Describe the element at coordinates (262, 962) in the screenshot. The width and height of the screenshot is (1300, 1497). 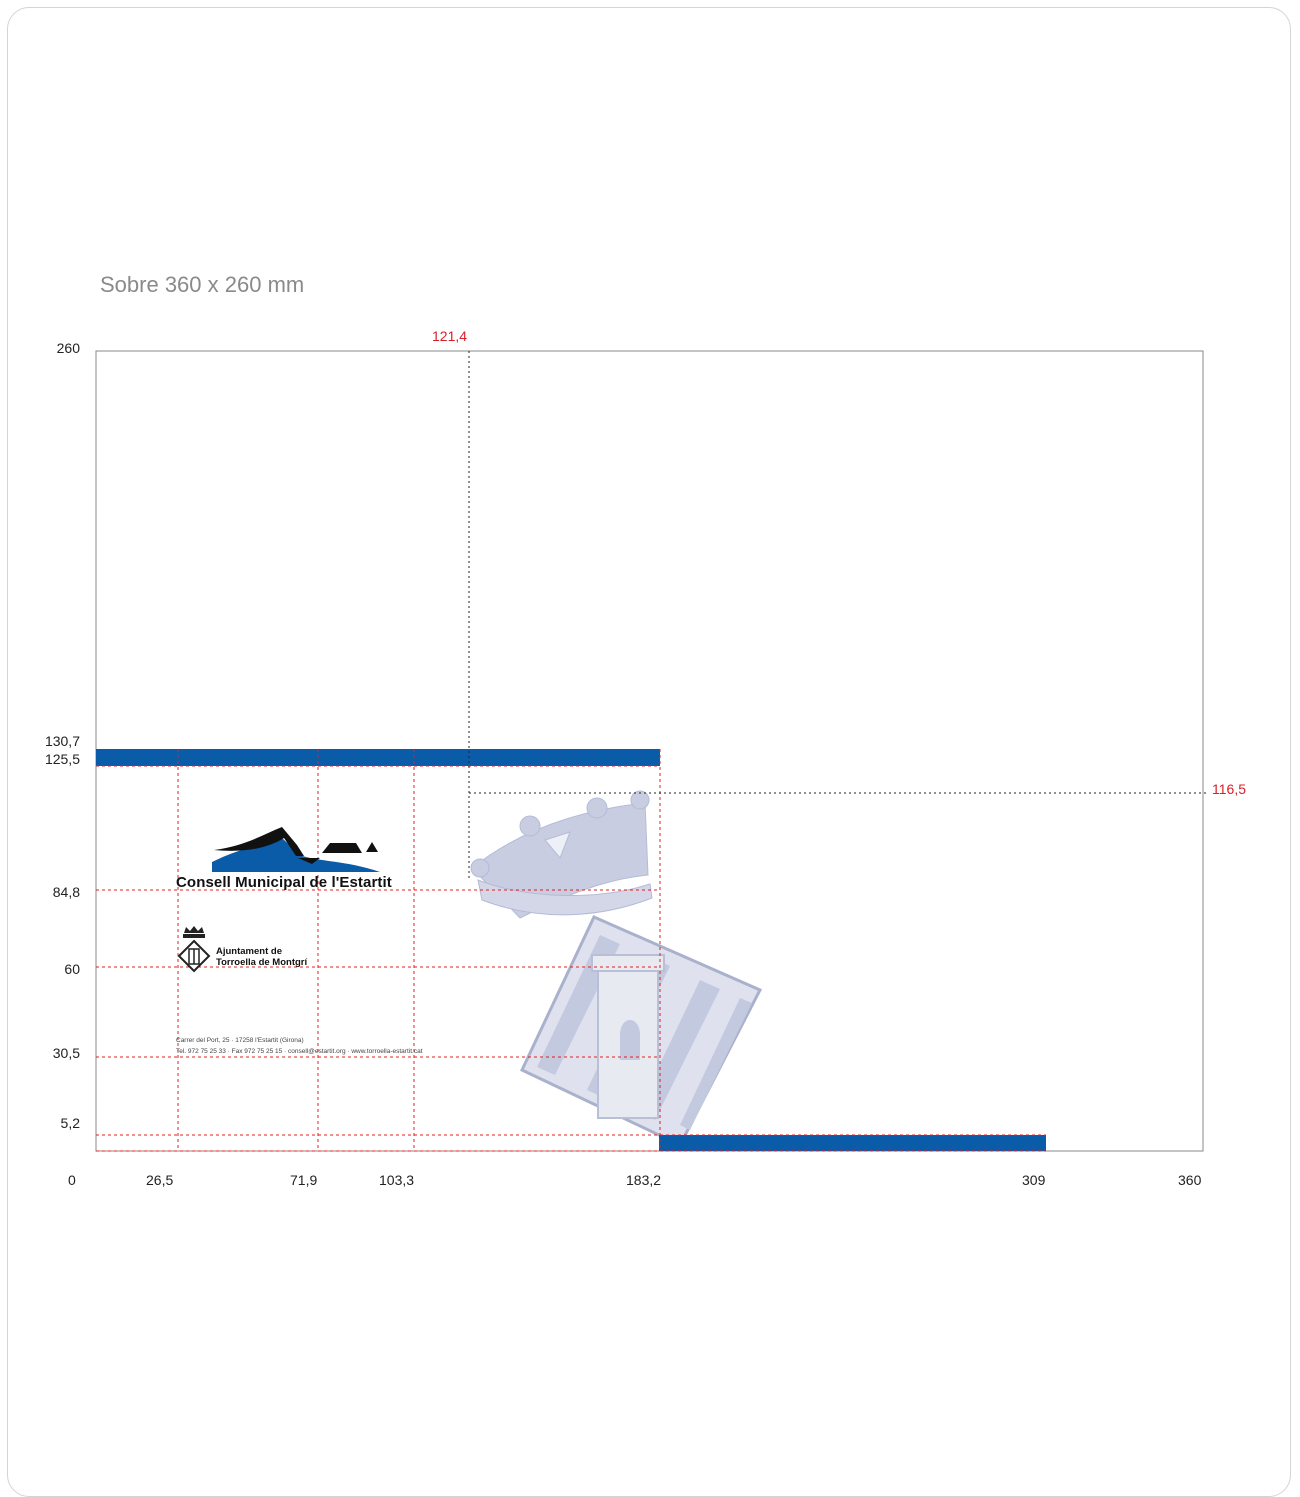
I see `ajuntament-line2: Torroella de Montgrí` at that location.